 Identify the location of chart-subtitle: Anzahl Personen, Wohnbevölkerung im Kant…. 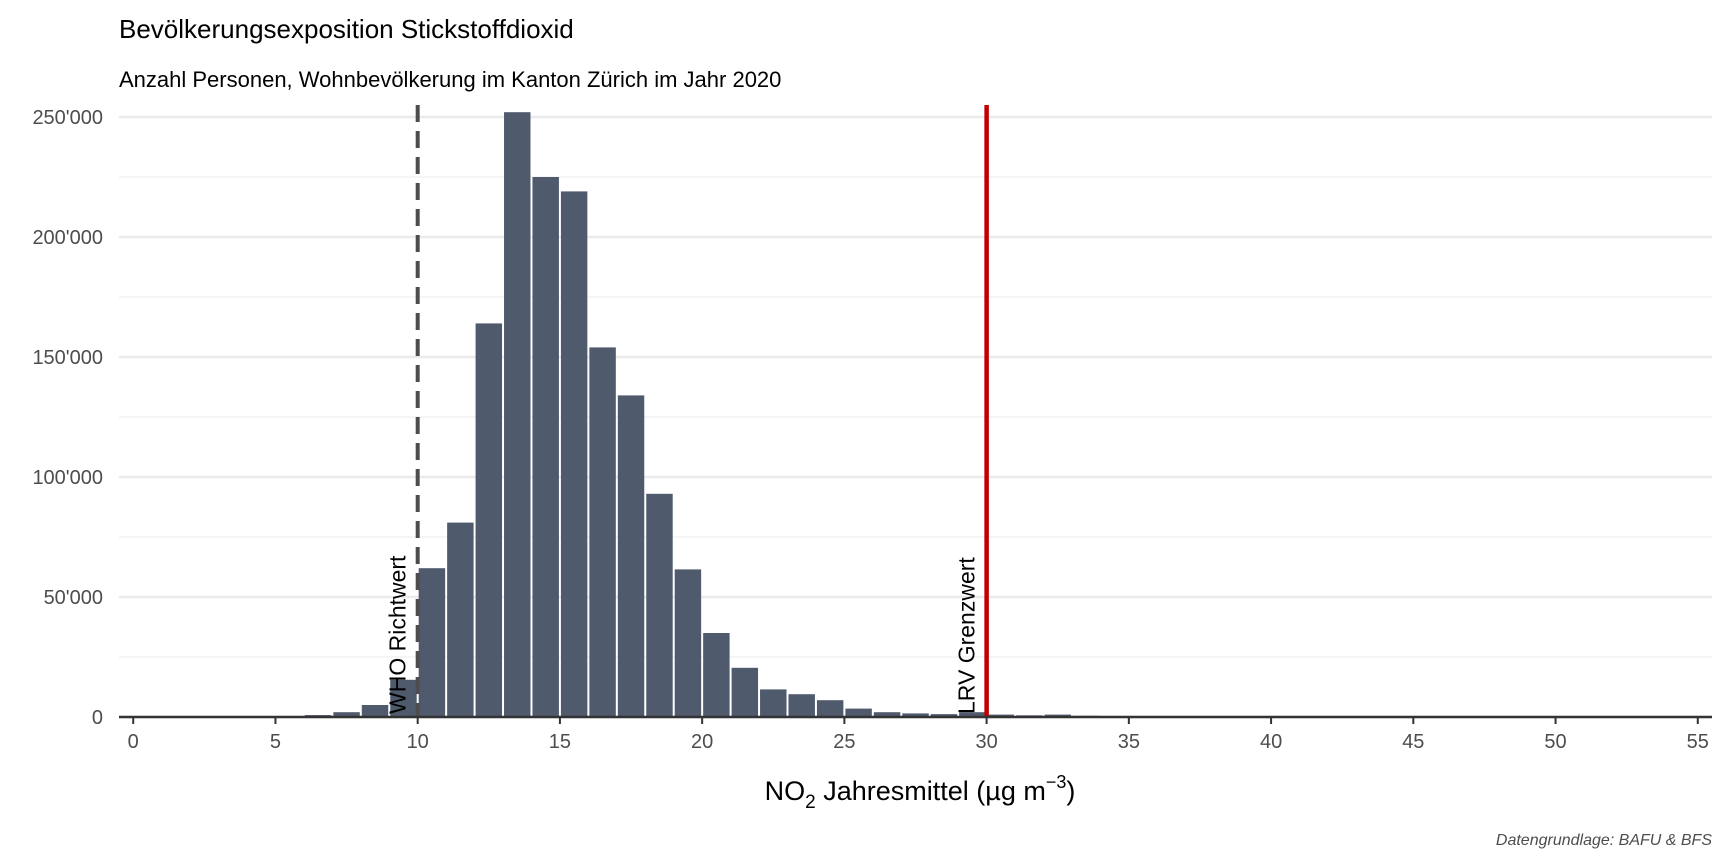
(450, 79).